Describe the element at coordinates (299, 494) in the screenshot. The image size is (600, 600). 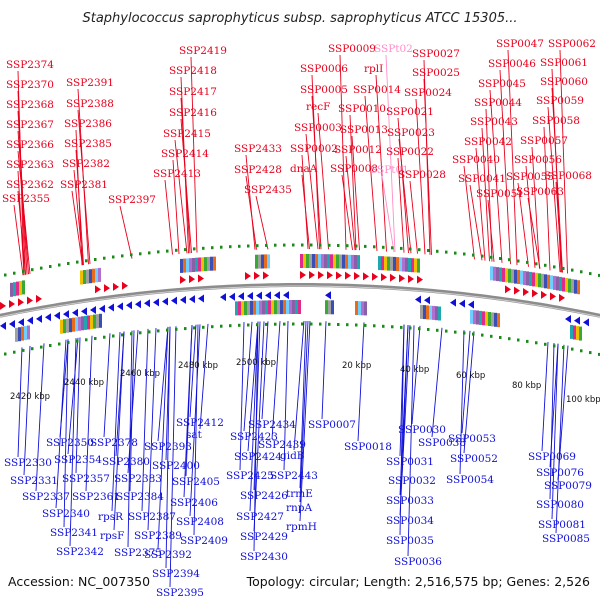
I see `reverse-gene-label: trmE` at that location.